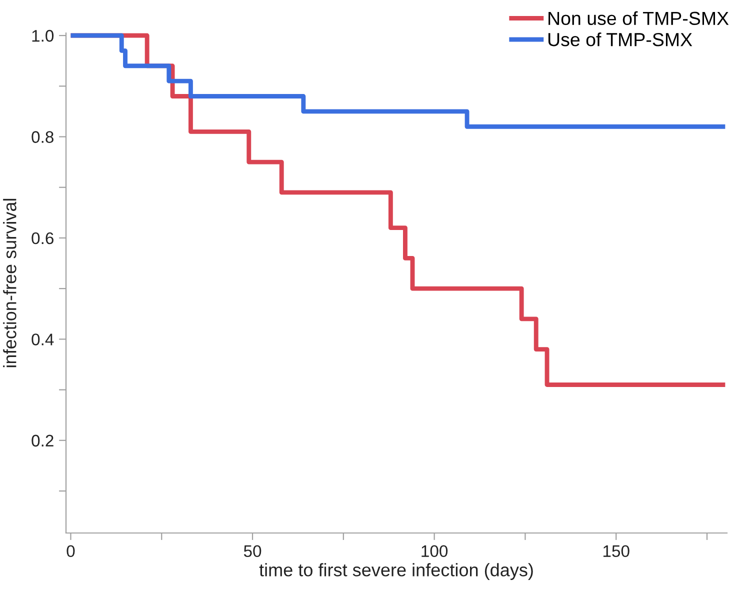 This screenshot has width=744, height=591. Describe the element at coordinates (43, 440) in the screenshot. I see `y-tick-label: 0.2` at that location.